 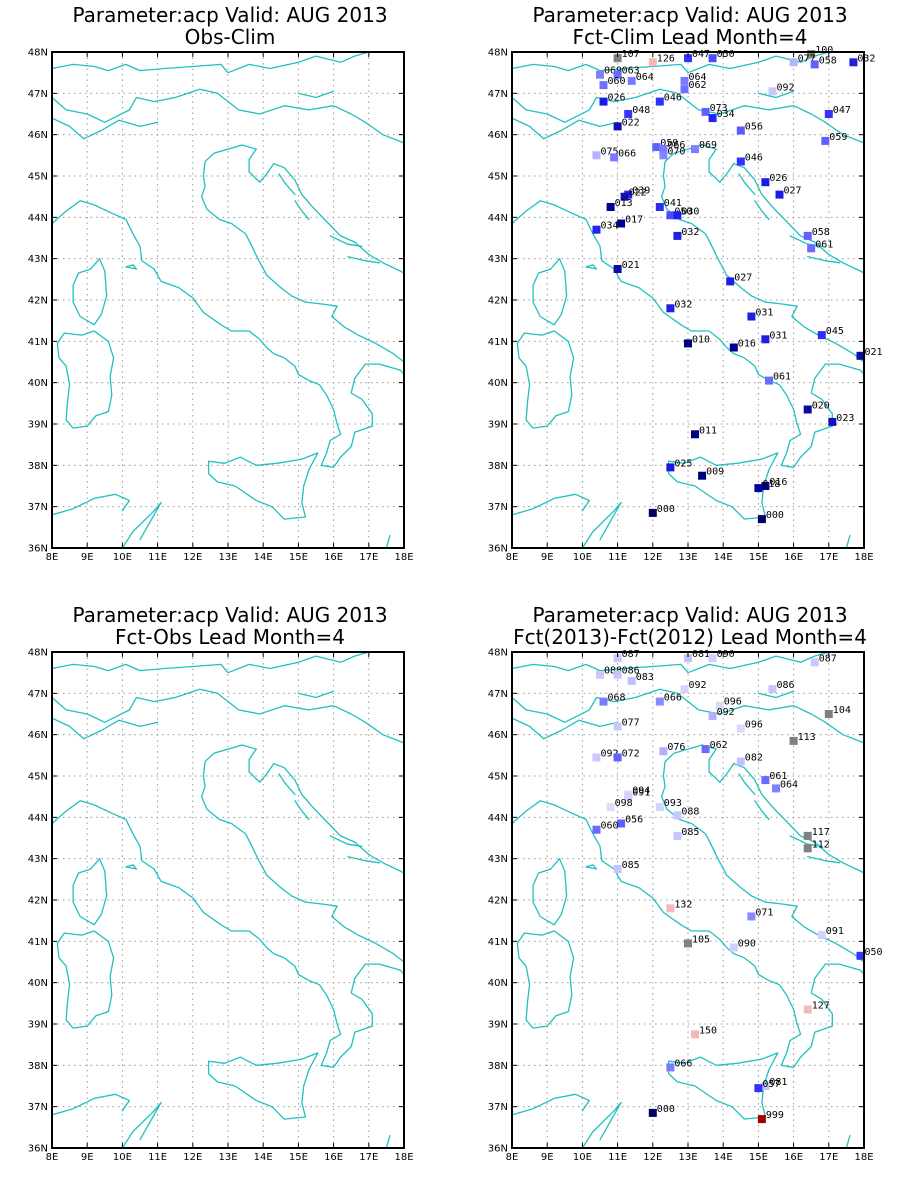 I want to click on station-value-label: 112, so click(x=821, y=844).